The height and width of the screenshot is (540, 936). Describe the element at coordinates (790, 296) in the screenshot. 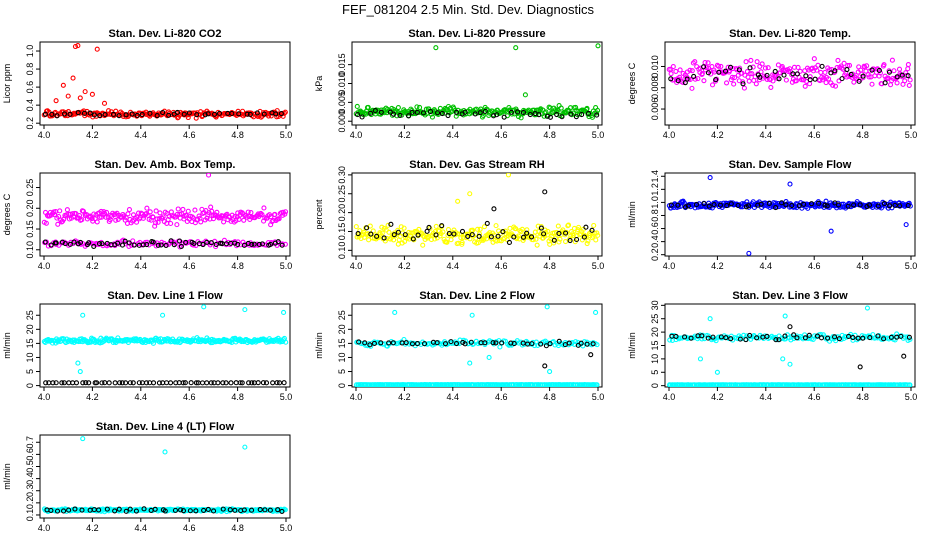

I see `panel-title: Stan. Dev. Line 3 Flow` at that location.